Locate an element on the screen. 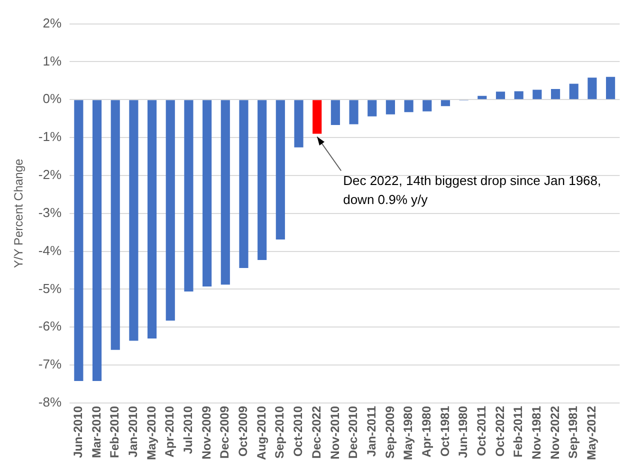 Image resolution: width=637 pixels, height=471 pixels. y-tick-label: -8% is located at coordinates (50, 402).